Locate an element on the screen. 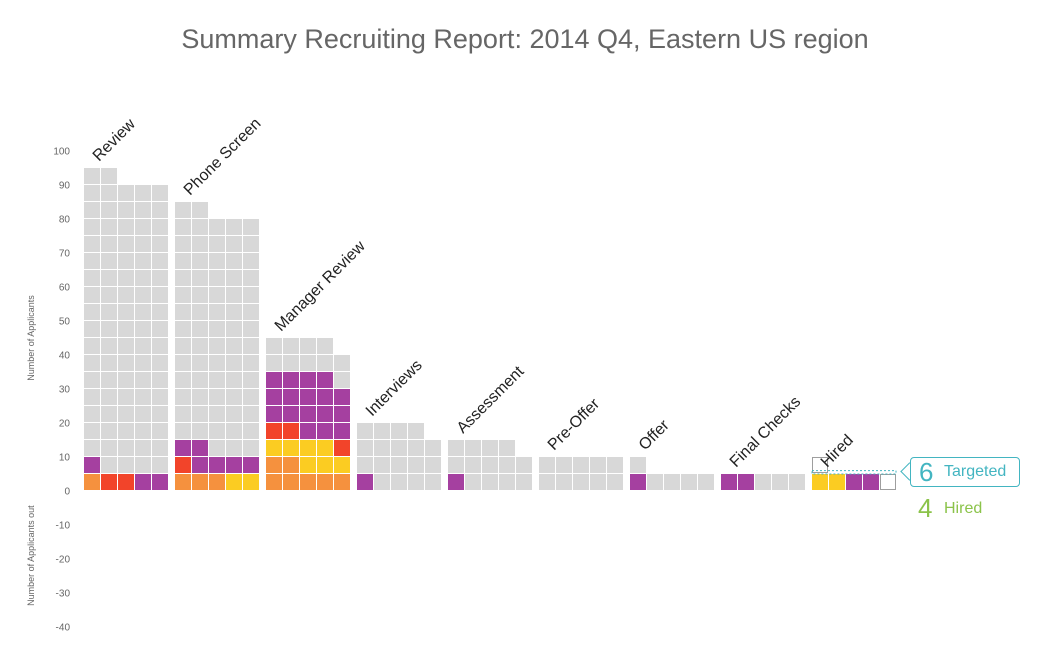 This screenshot has height=670, width=1050. stage-label: Offer is located at coordinates (654, 434).